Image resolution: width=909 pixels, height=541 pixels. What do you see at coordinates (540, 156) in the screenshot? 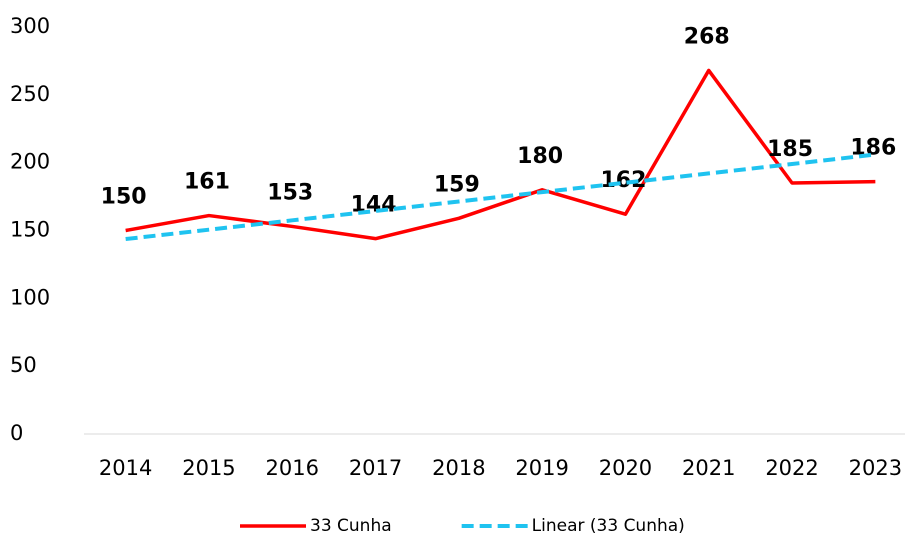
I see `data-label: 180` at bounding box center [540, 156].